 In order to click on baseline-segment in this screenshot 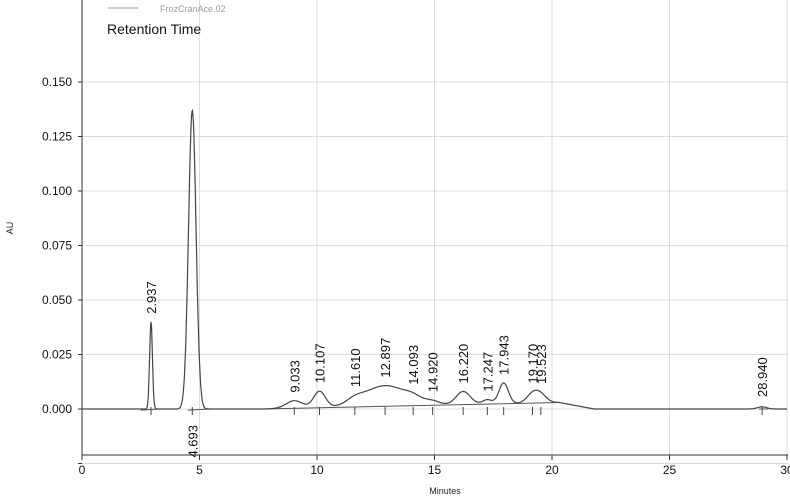, I will do `click(411, 405)`.